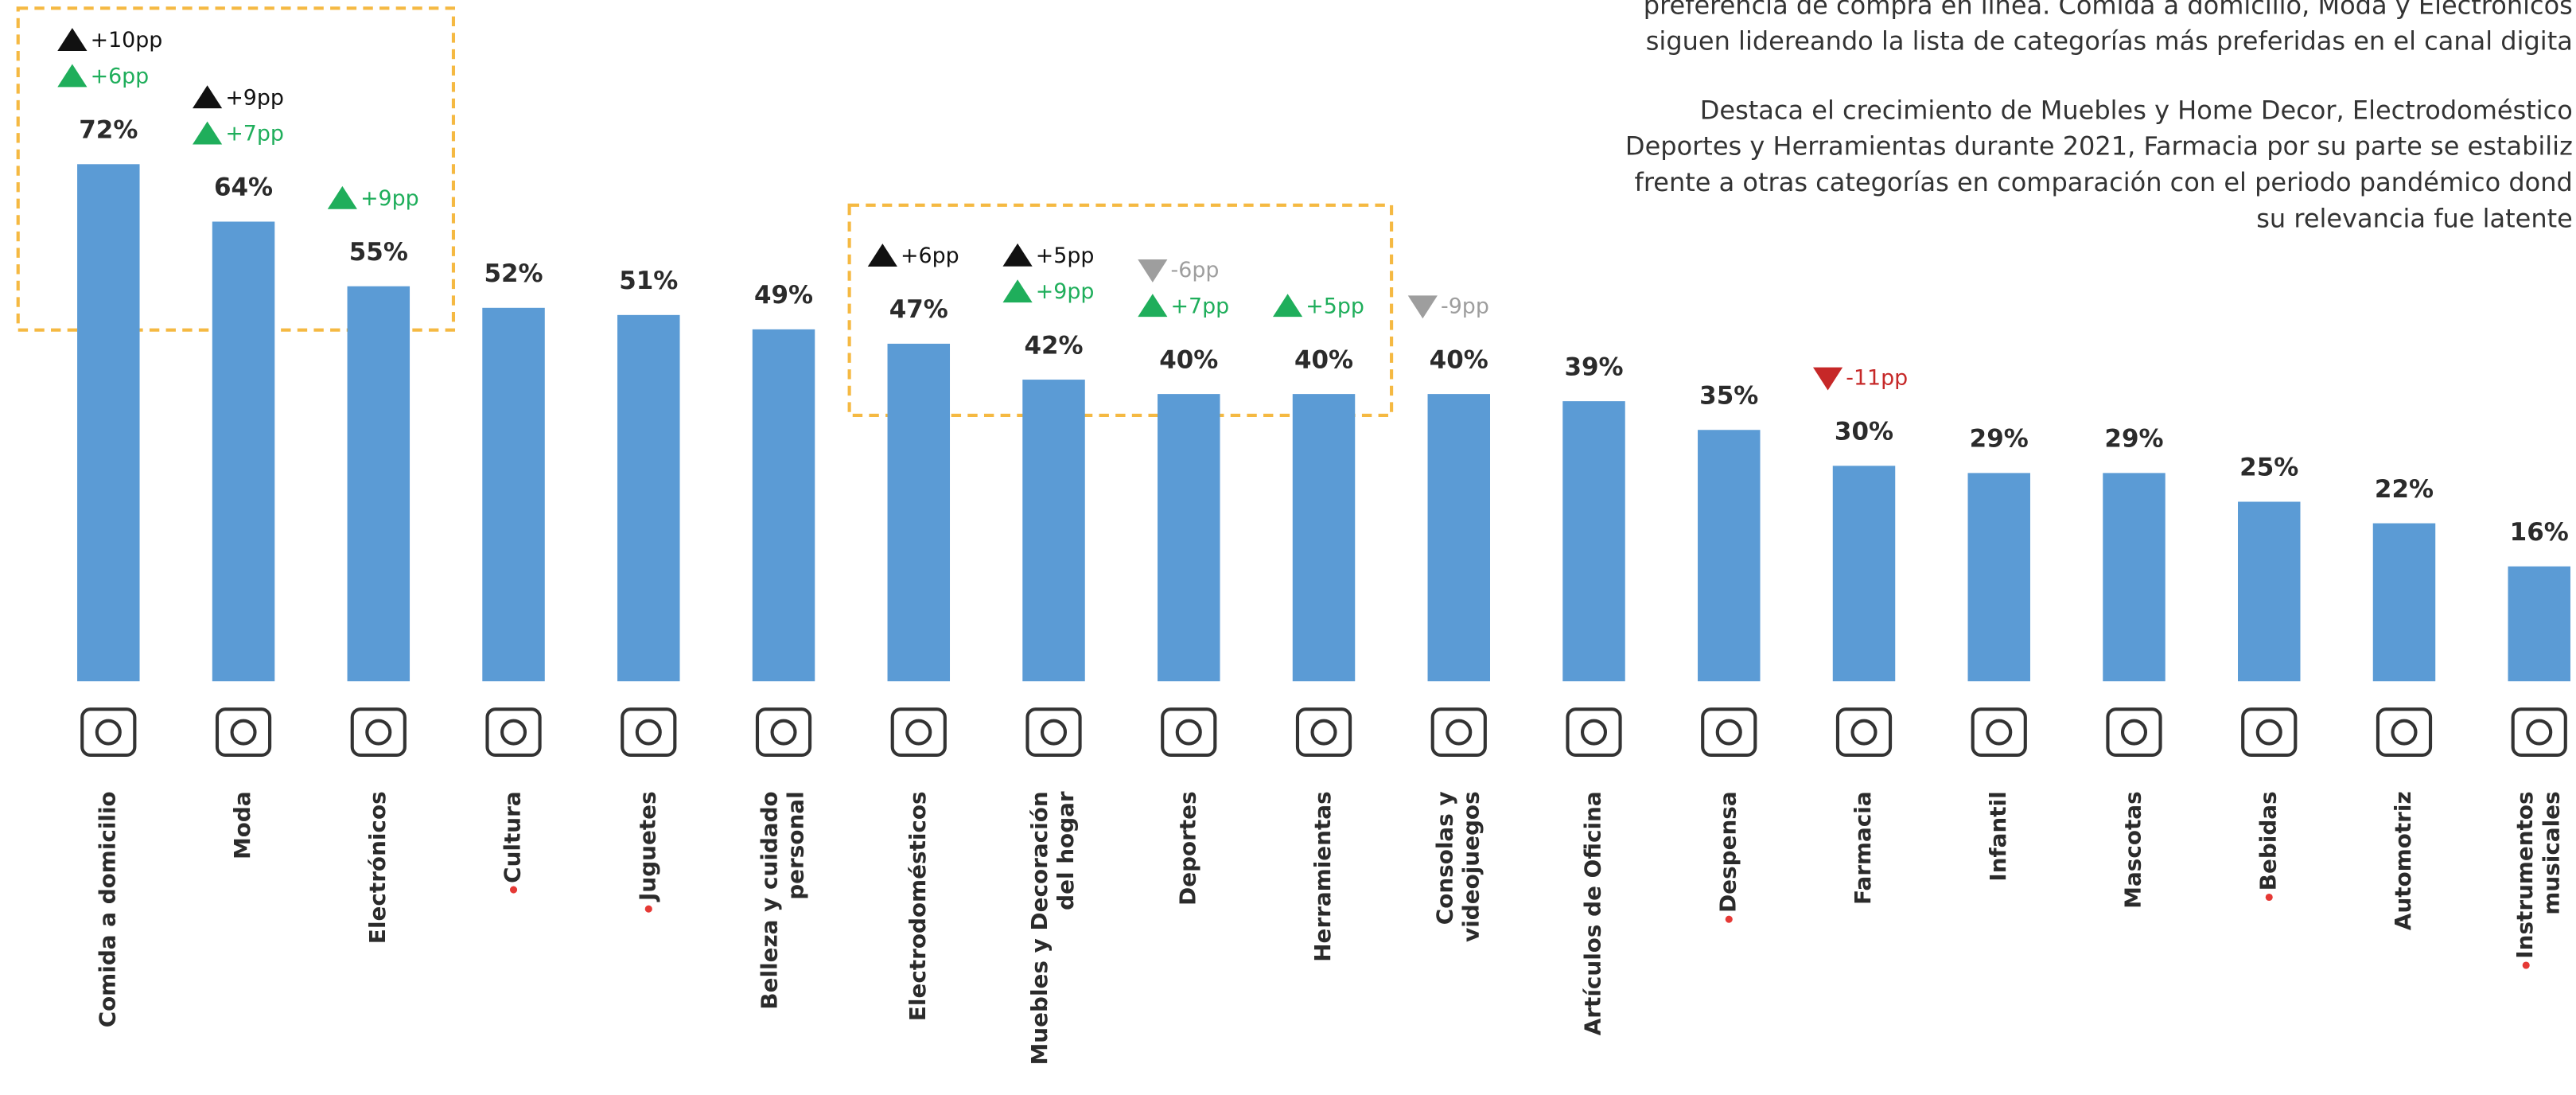 The image size is (2576, 1095). Describe the element at coordinates (1054, 346) in the screenshot. I see `value-label: 42%` at that location.